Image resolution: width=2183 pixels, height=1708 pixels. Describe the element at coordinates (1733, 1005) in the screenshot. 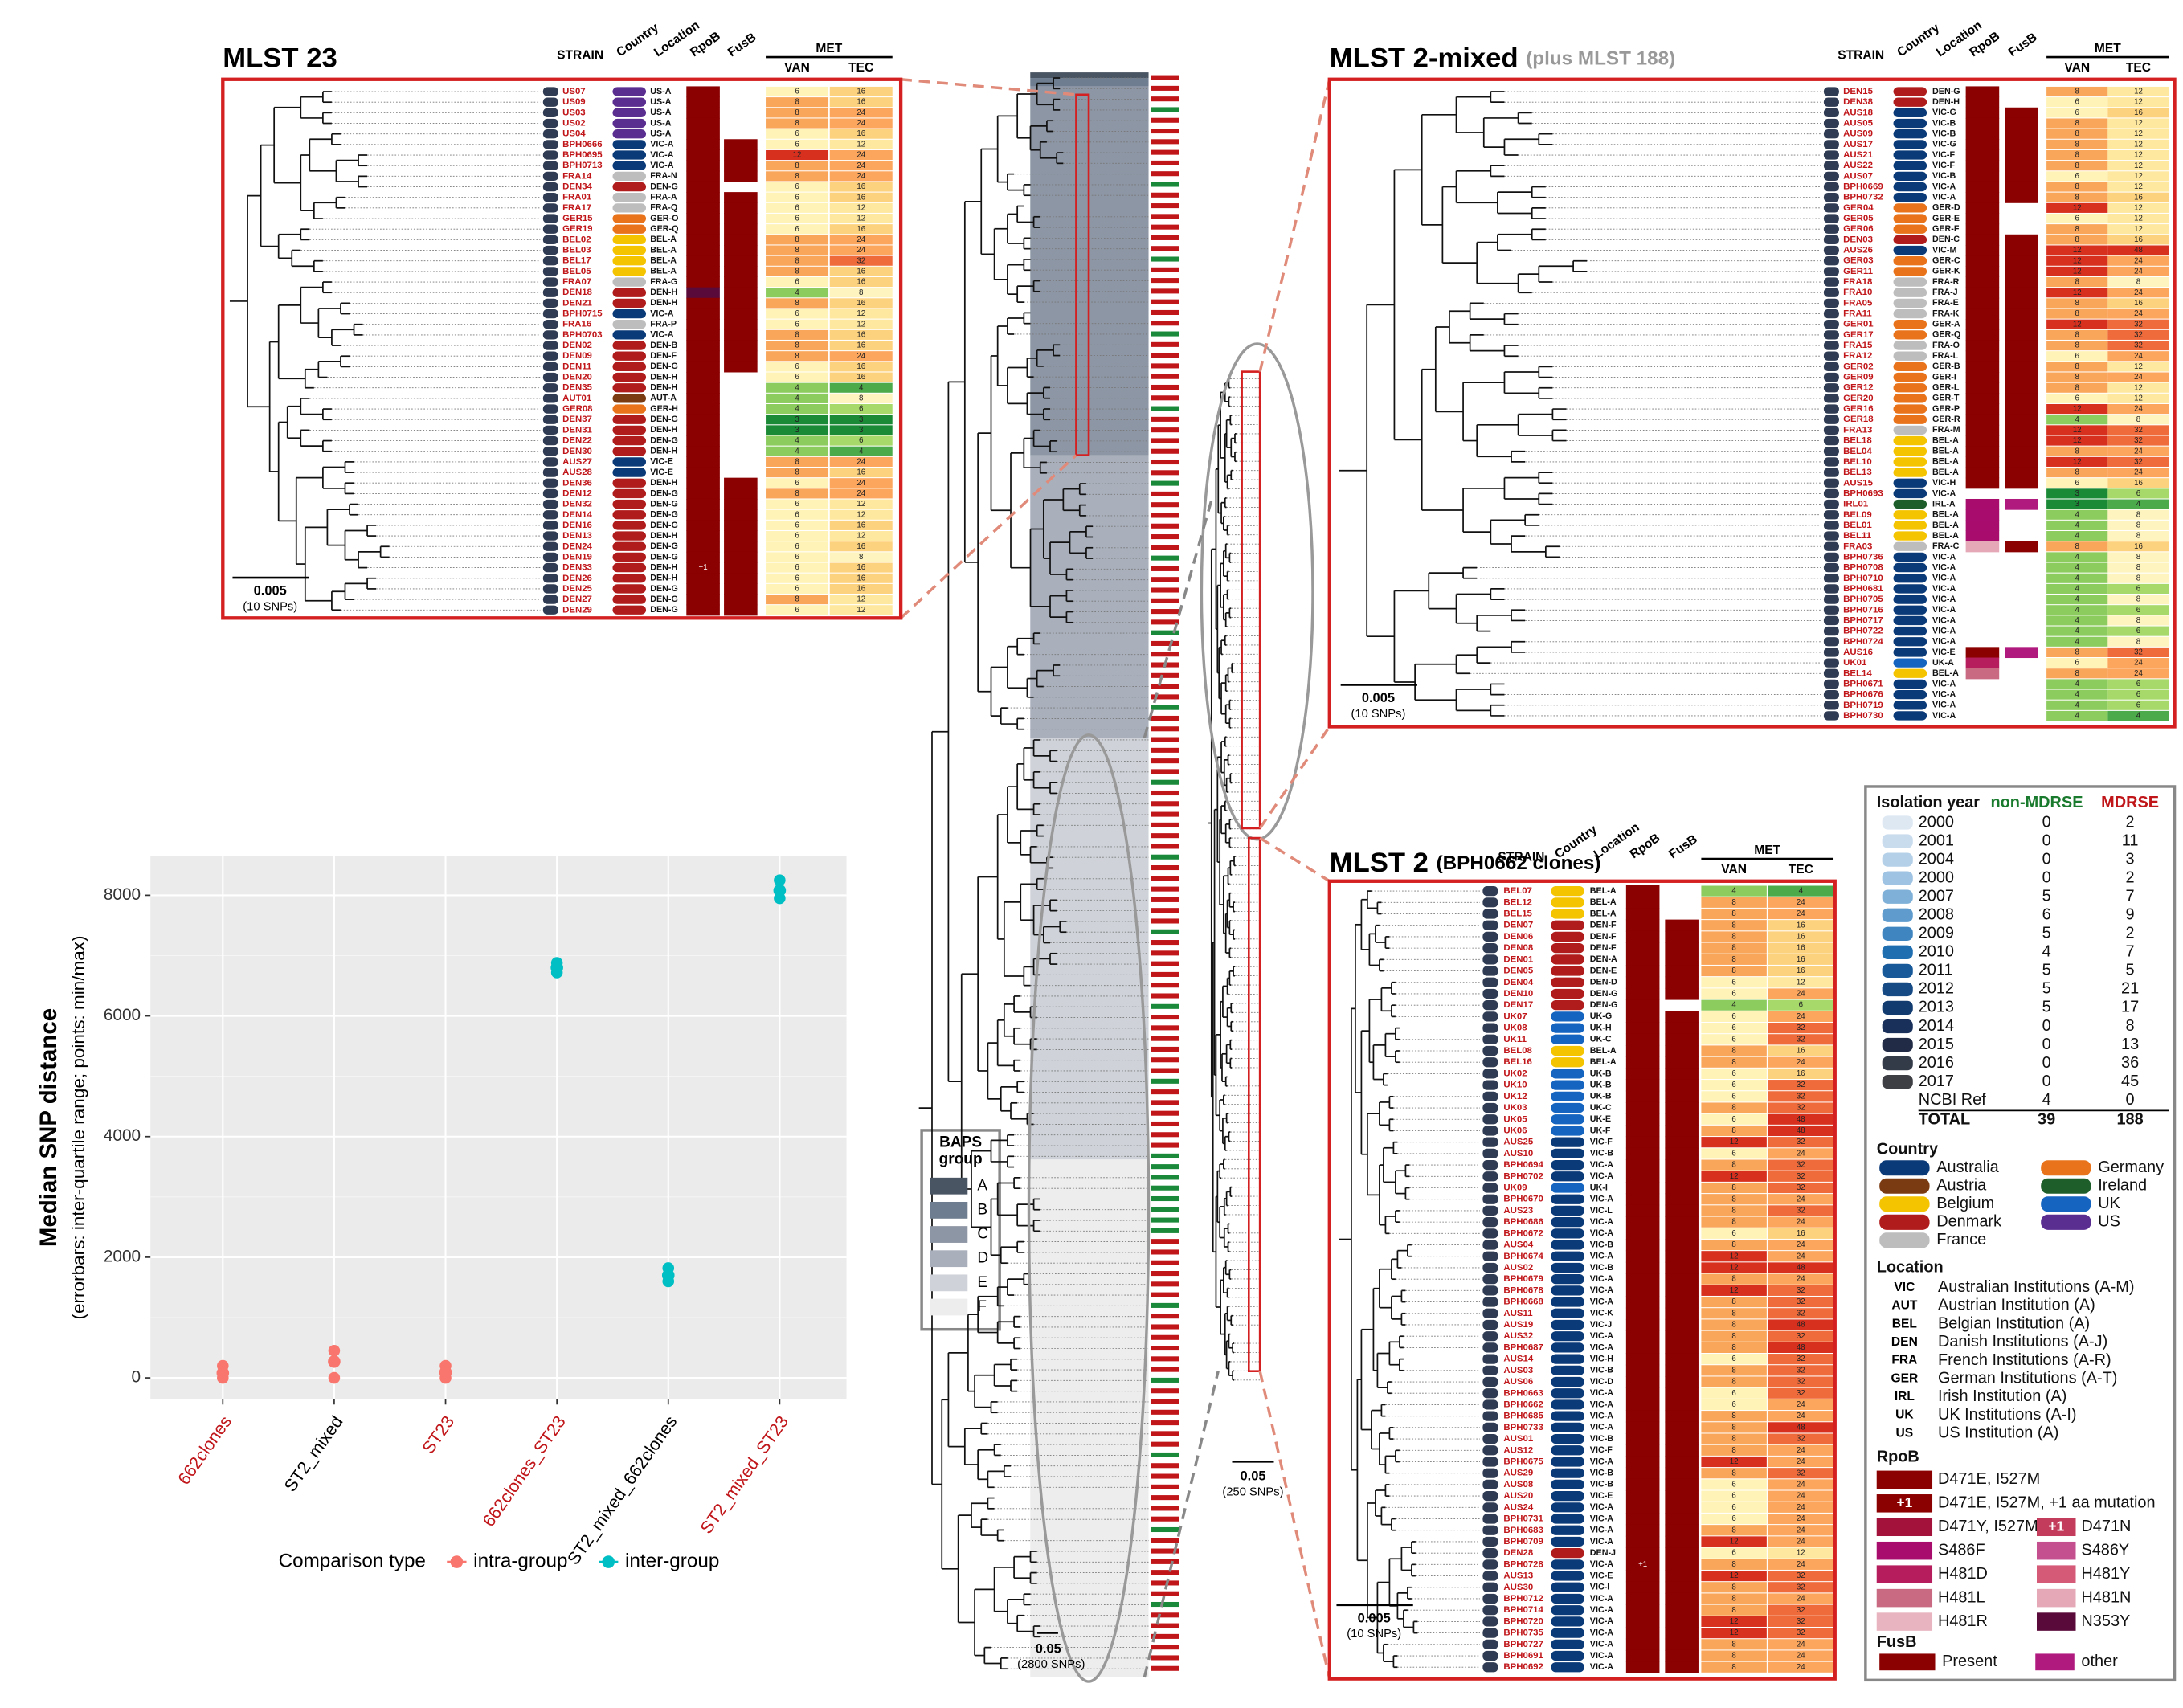

I see `van-value: 4` at that location.